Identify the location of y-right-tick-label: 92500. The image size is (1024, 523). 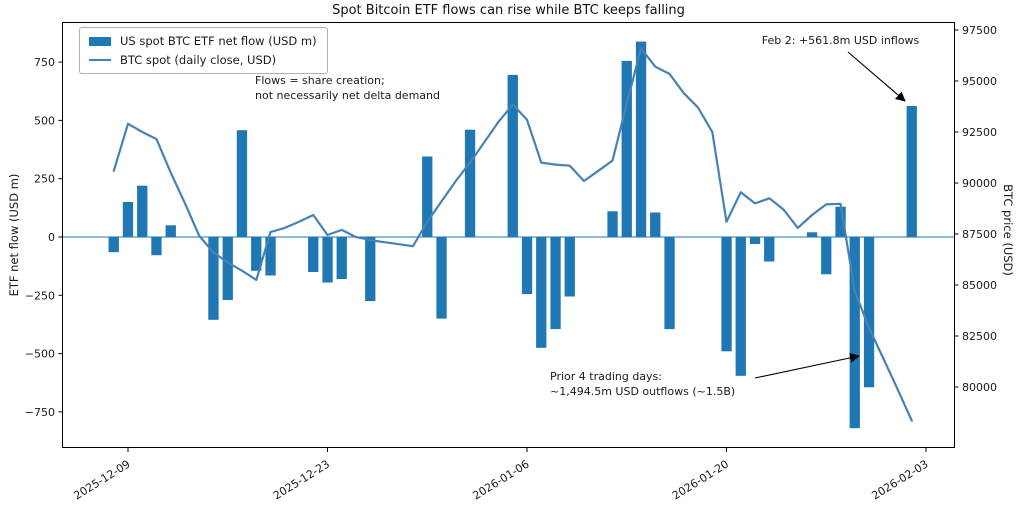
(979, 132).